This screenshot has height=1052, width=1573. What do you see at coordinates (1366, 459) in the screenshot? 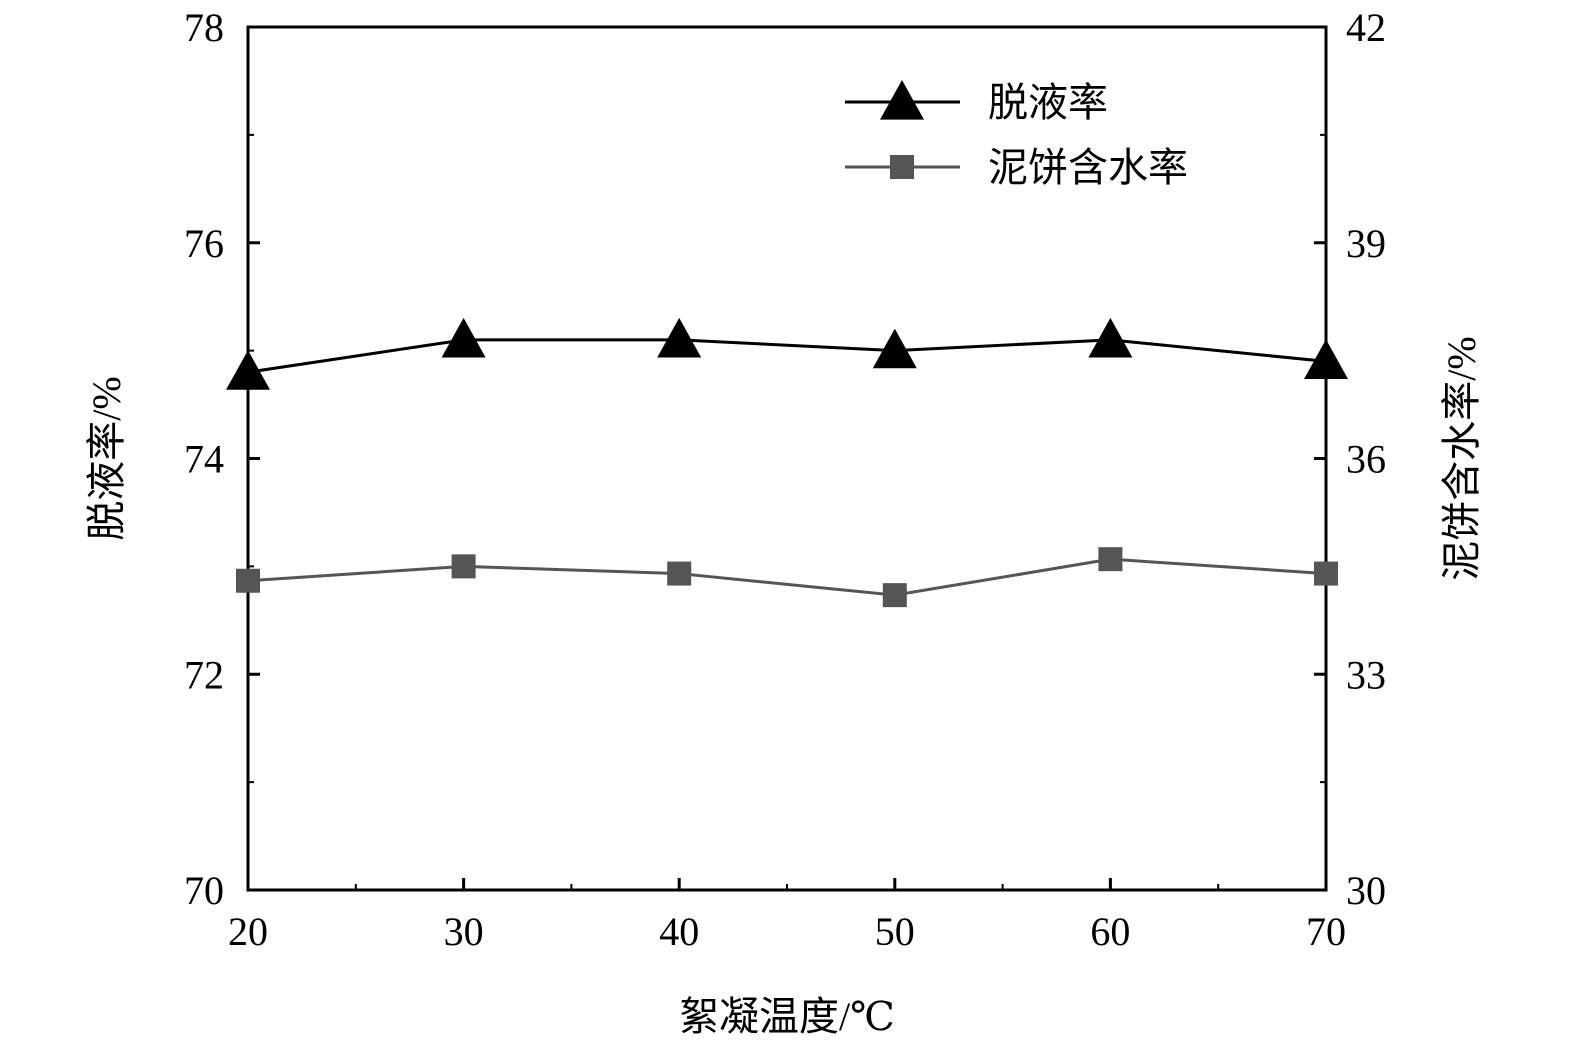
I see `right-y-tick-label: 36` at bounding box center [1366, 459].